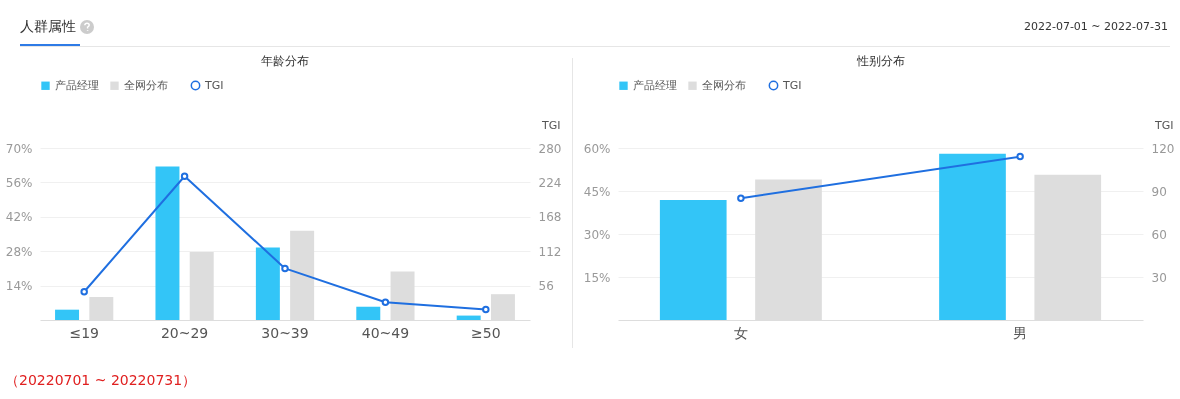 The width and height of the screenshot is (1180, 399). Describe the element at coordinates (385, 332) in the screenshot. I see `x-tick-label: 40~49` at that location.